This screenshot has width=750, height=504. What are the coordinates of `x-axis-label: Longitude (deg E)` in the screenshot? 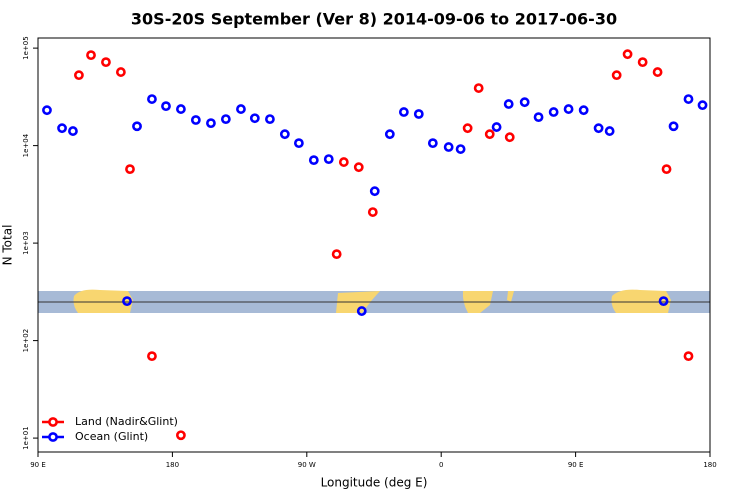 It's located at (374, 483).